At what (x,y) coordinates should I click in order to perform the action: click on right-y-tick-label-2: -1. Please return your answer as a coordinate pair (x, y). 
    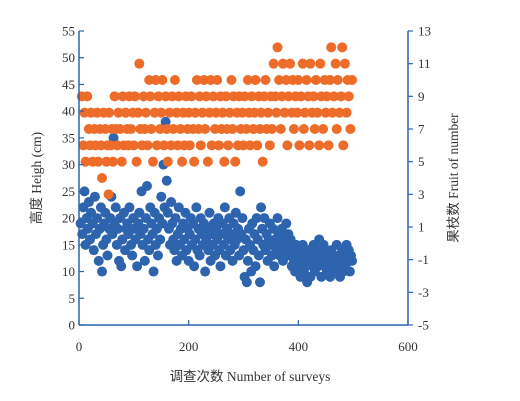
    Looking at the image, I should click on (423, 259).